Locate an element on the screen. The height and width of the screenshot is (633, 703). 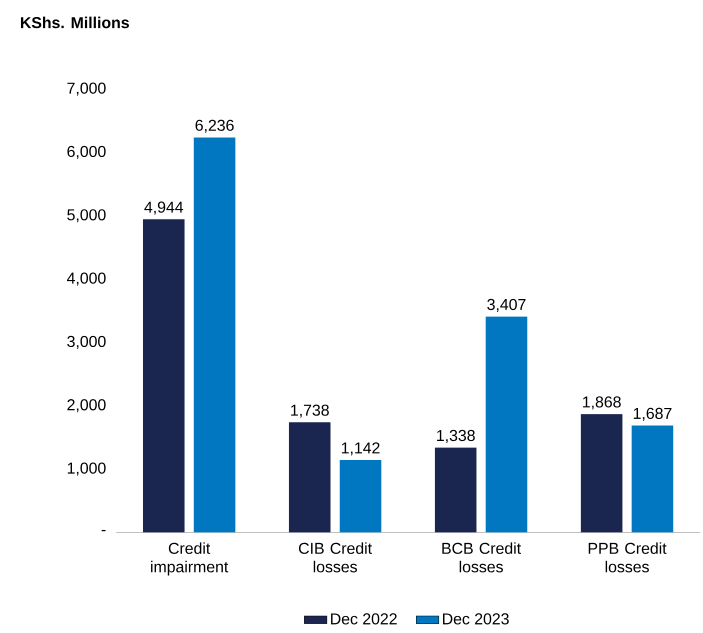
data-label: 1,142 is located at coordinates (361, 449).